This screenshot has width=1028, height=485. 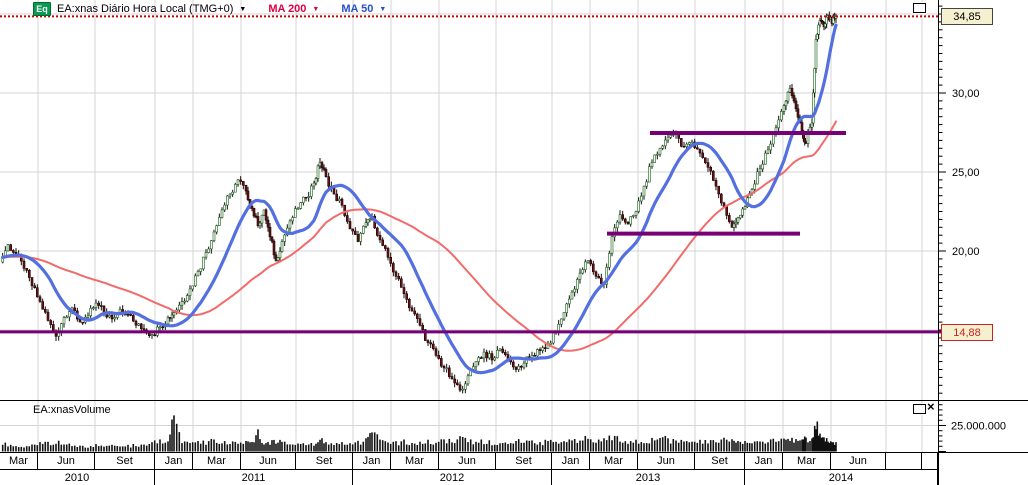 What do you see at coordinates (452, 477) in the screenshot?
I see `year-cell: 2012` at bounding box center [452, 477].